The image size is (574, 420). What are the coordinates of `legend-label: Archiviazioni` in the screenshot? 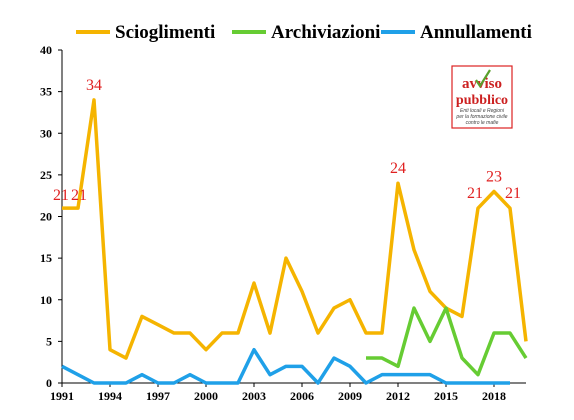 It's located at (325, 32).